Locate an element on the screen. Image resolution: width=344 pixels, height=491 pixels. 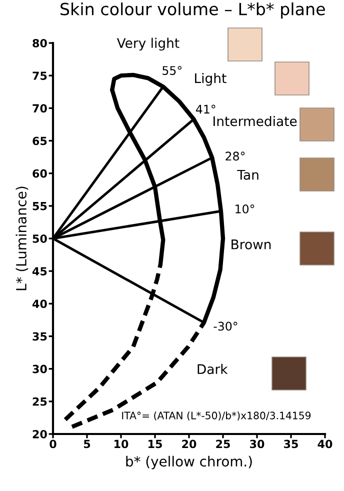
annotation: 10° is located at coordinates (245, 209).